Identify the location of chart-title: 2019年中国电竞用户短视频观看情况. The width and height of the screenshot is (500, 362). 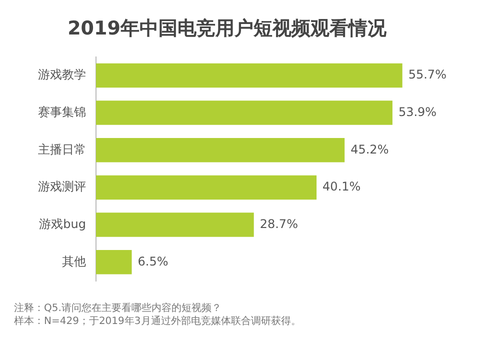
(228, 28).